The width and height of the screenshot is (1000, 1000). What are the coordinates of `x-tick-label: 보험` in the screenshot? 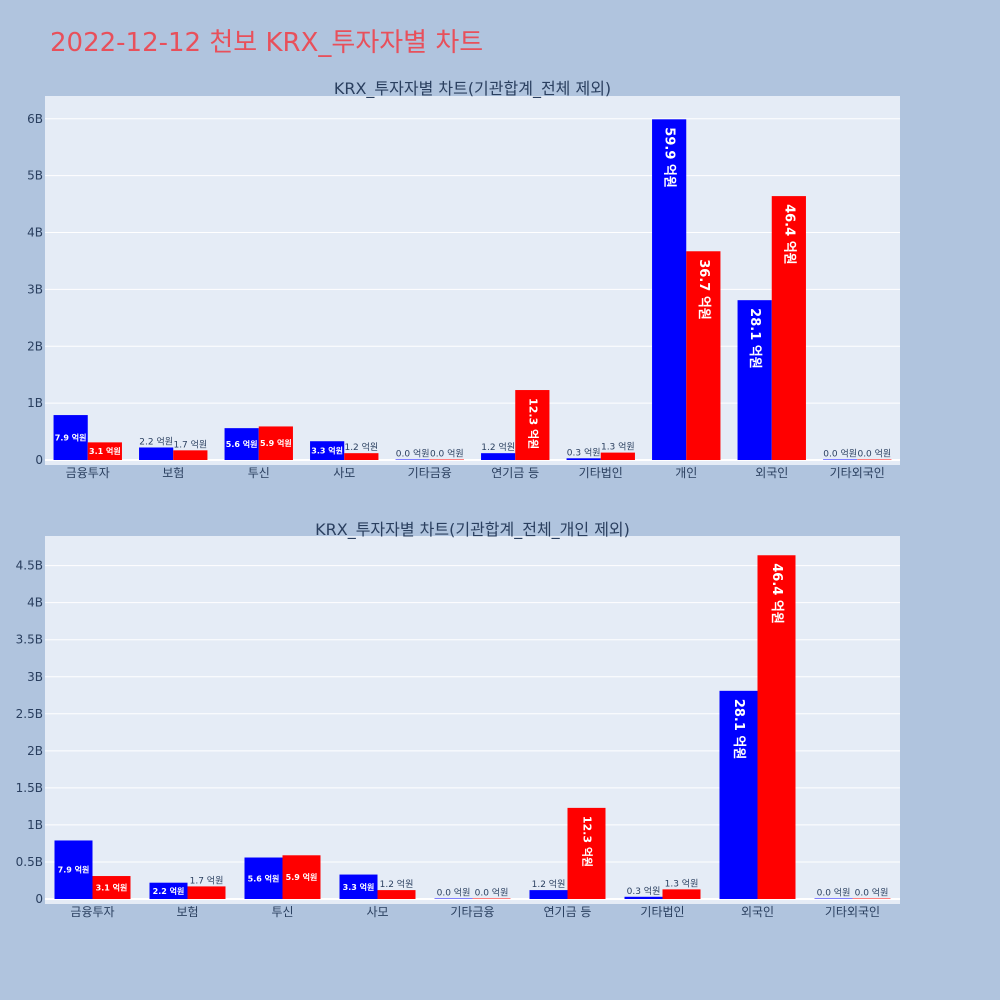 It's located at (187, 912).